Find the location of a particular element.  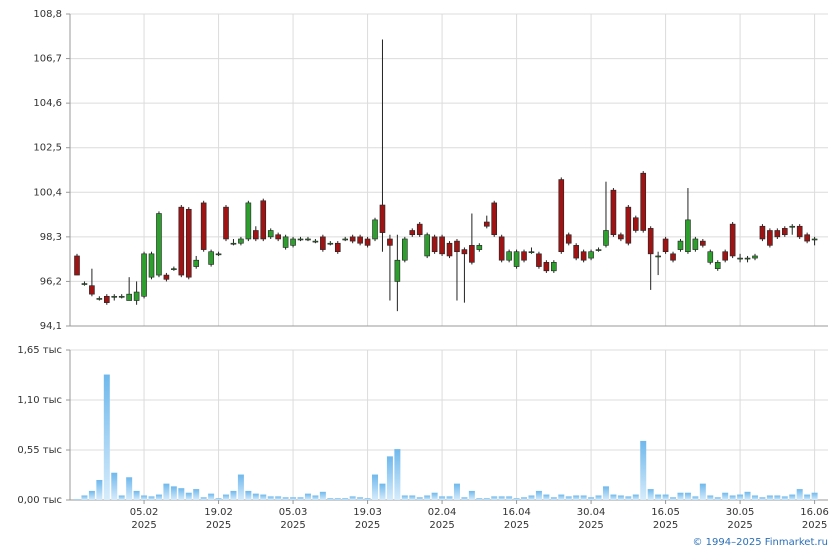

y-tick-label: 102,5 is located at coordinates (47, 148).